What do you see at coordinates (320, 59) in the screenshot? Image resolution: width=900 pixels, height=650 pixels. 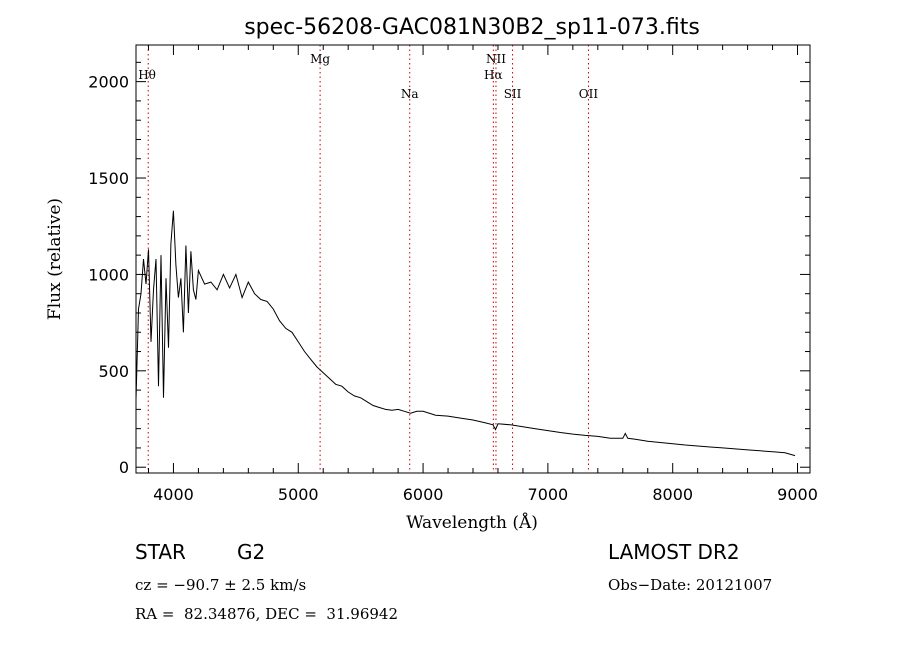 I see `line-marker-label: Mg` at bounding box center [320, 59].